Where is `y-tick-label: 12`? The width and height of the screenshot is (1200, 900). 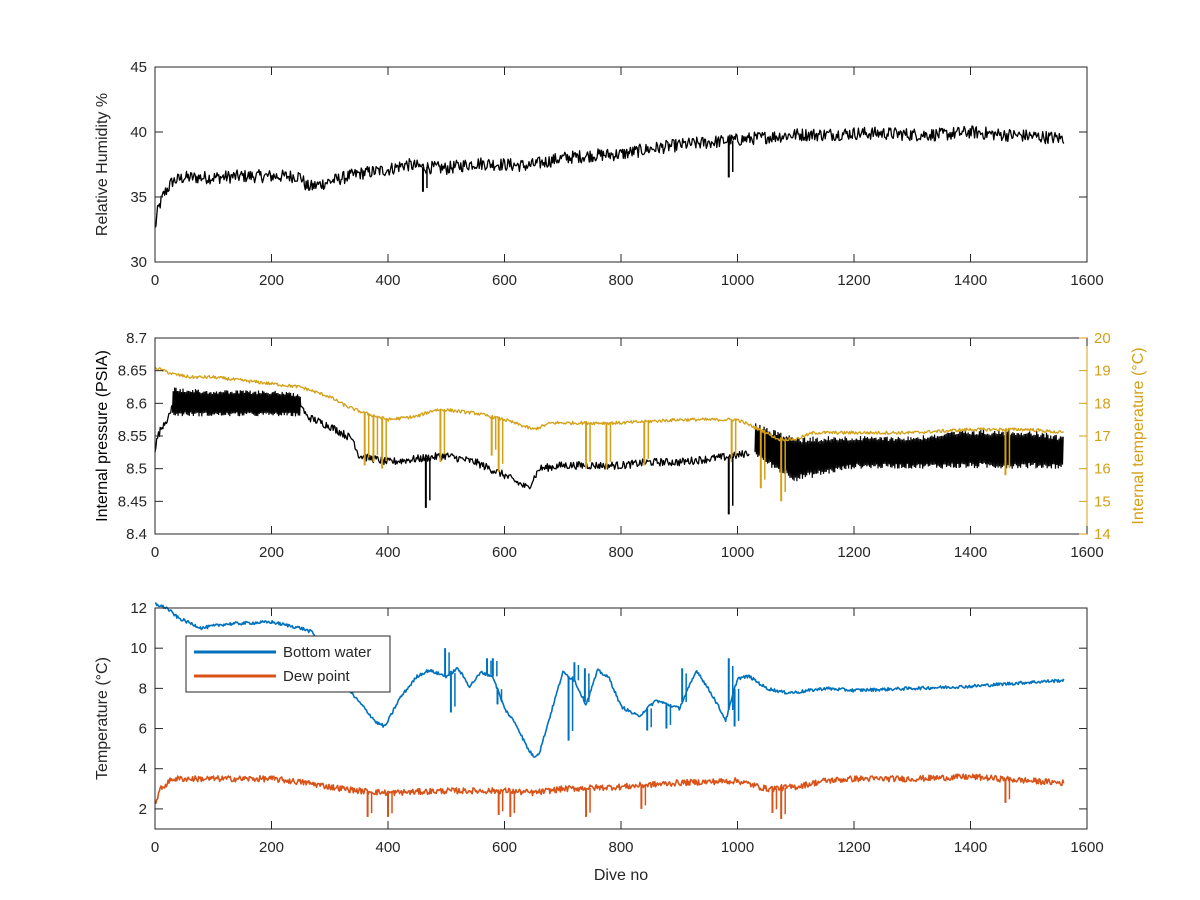 y-tick-label: 12 is located at coordinates (138, 608).